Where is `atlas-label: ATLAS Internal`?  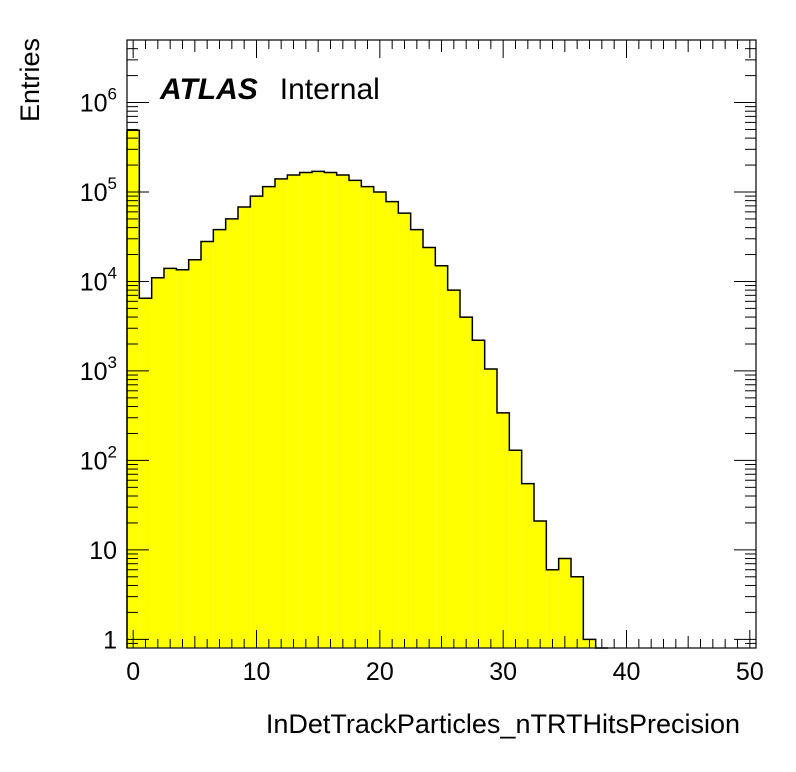 atlas-label: ATLAS Internal is located at coordinates (269, 89).